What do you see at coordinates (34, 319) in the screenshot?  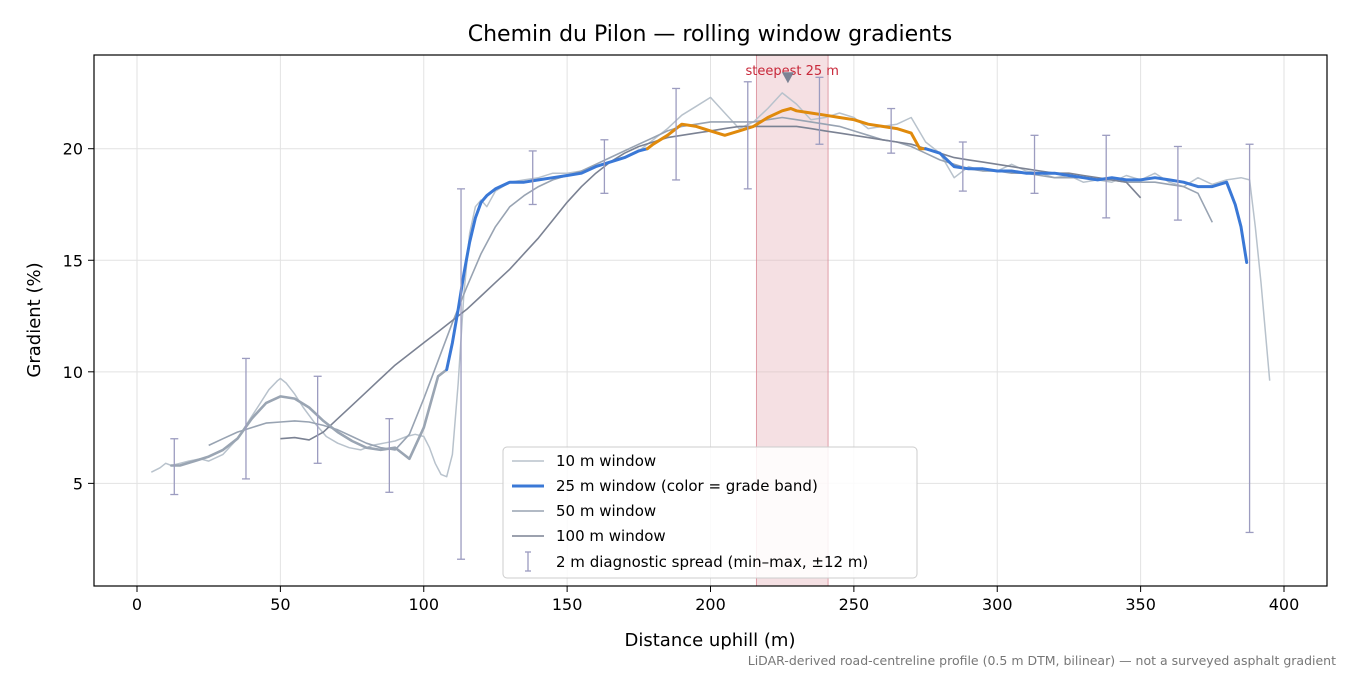 I see `y-axis-label: Gradient (%)` at bounding box center [34, 319].